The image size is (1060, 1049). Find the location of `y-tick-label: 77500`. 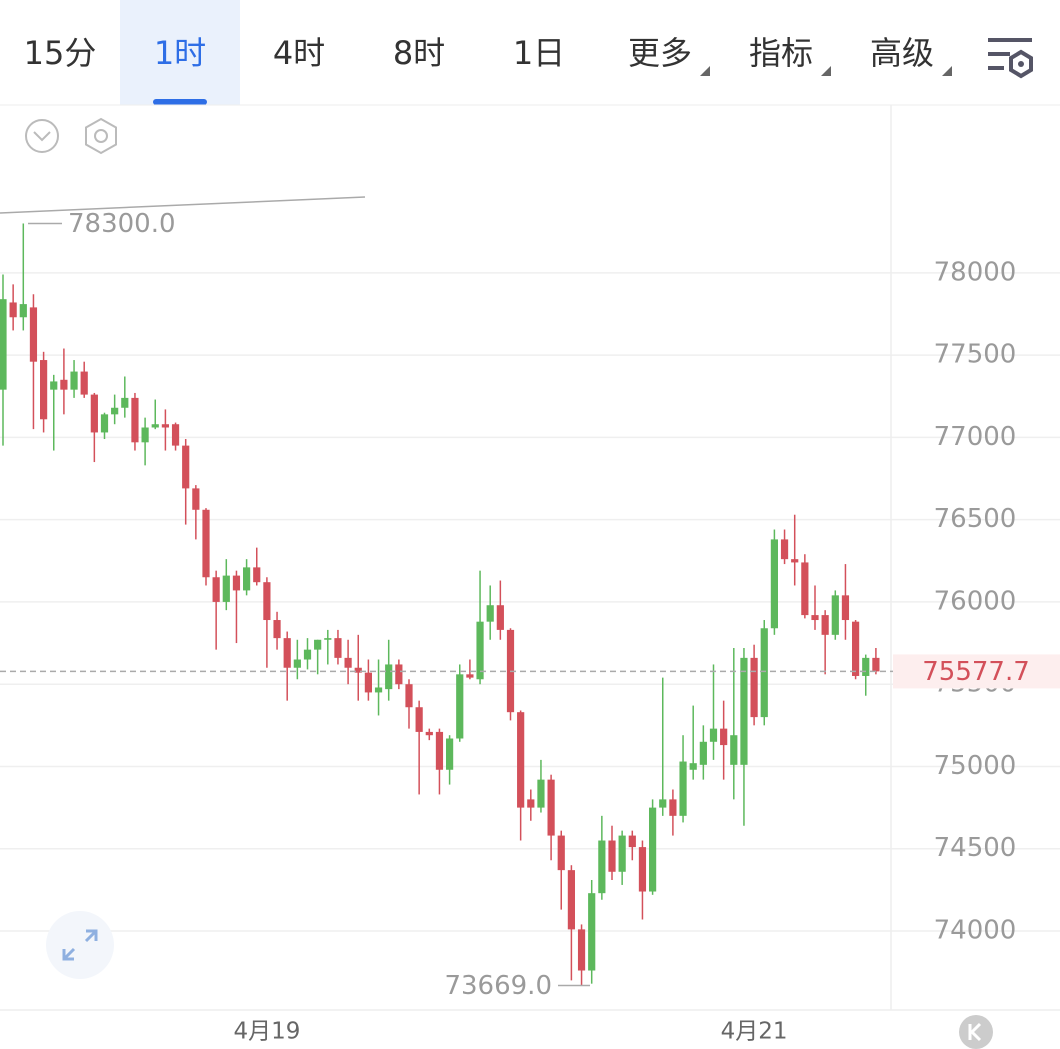

y-tick-label: 77500 is located at coordinates (975, 355).